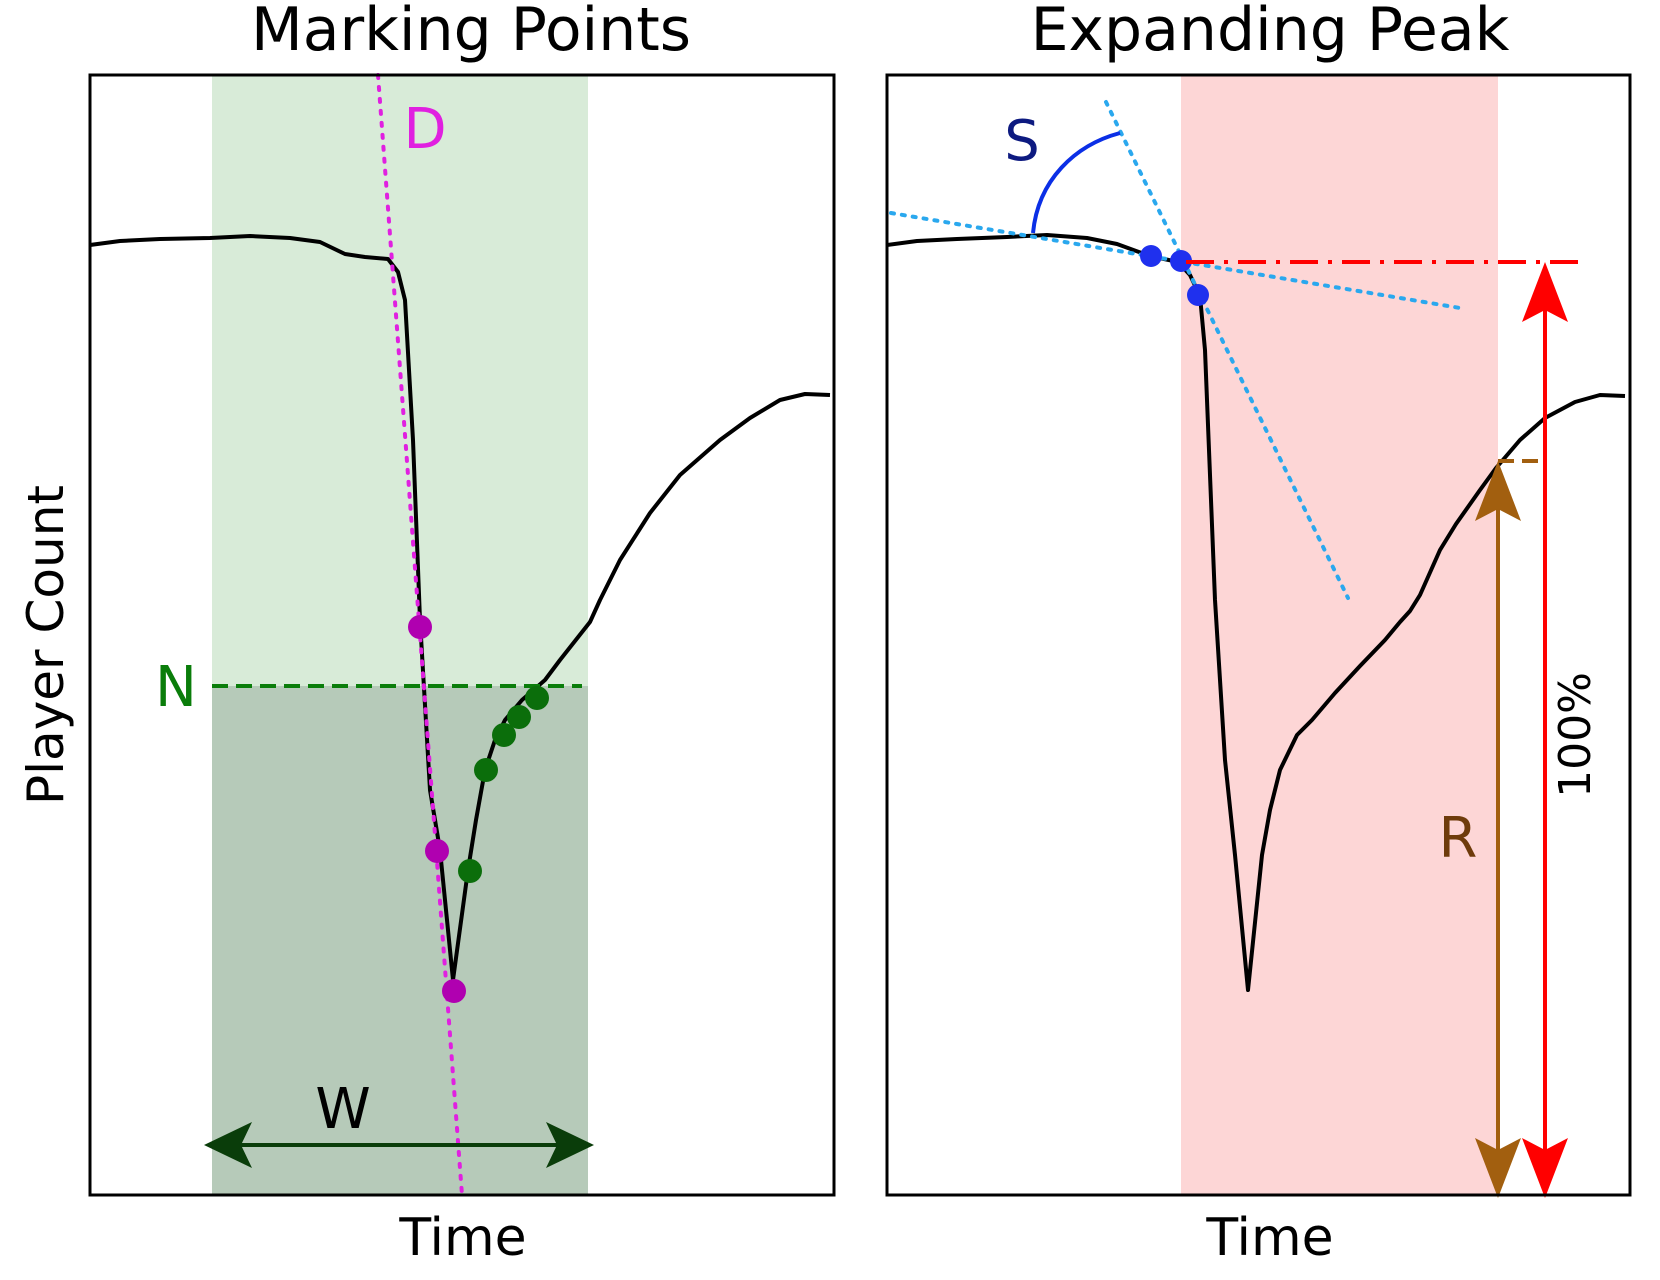 The height and width of the screenshot is (1280, 1660). What do you see at coordinates (1022, 141) in the screenshot?
I see `label-s: S` at bounding box center [1022, 141].